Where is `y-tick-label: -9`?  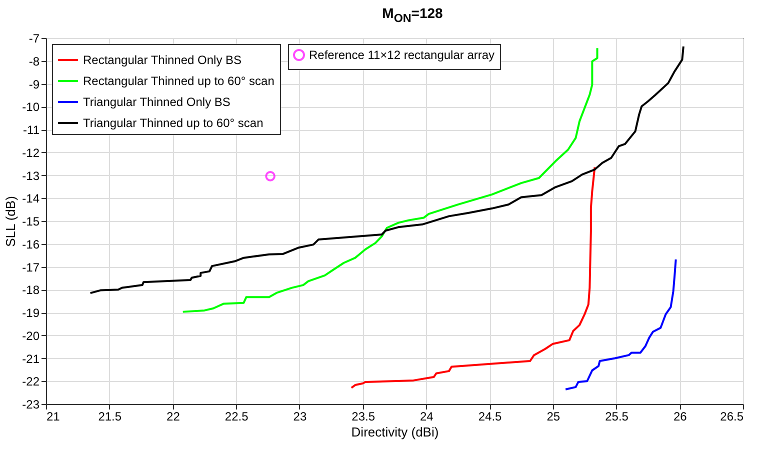
y-tick-label: -9 is located at coordinates (34, 84).